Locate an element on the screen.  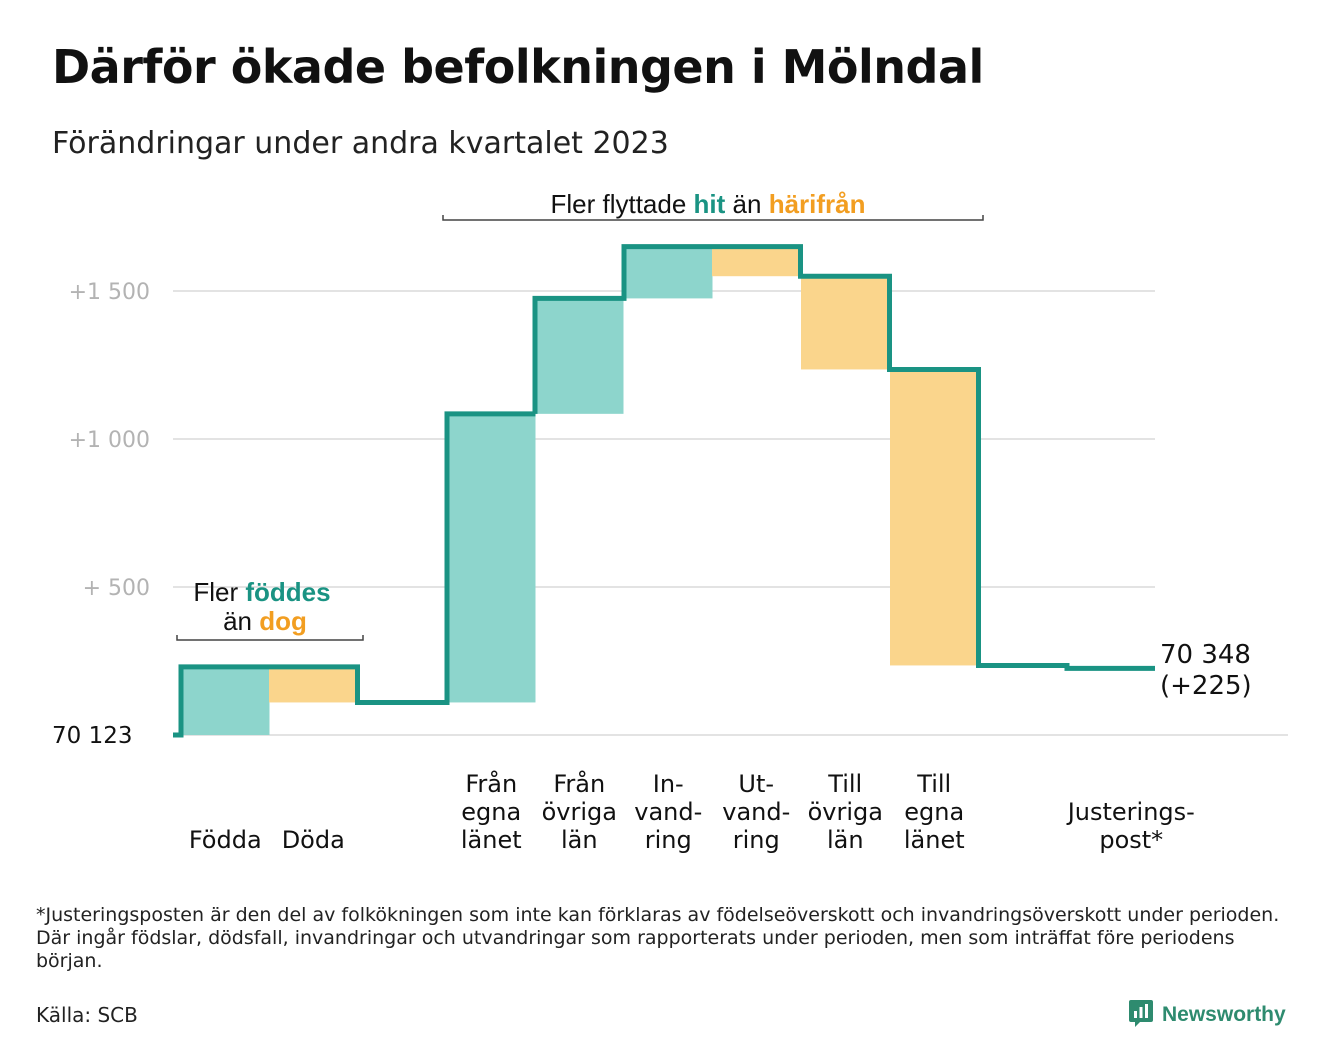
category-label: post* is located at coordinates (1131, 840).